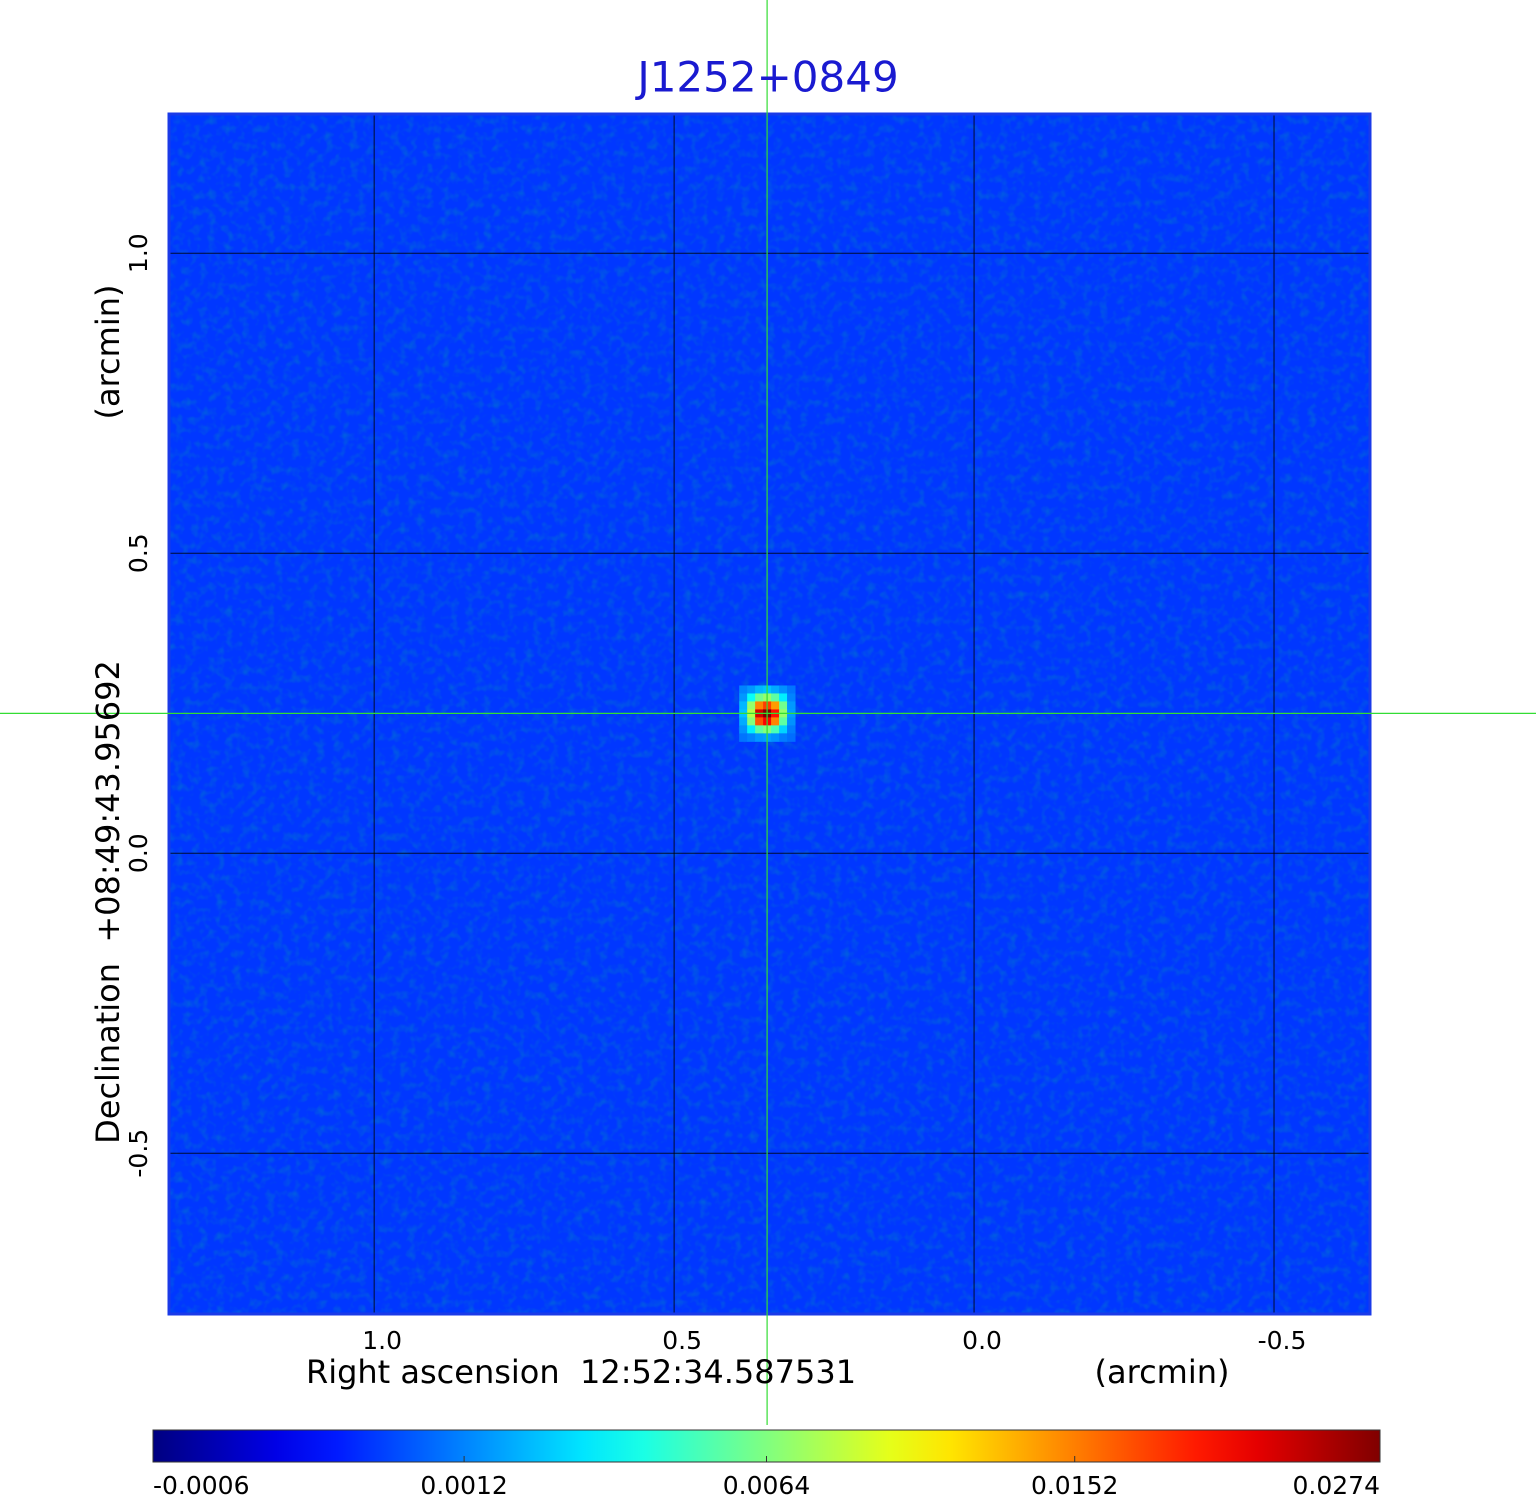  I want to click on y-tick-label: 1.0, so click(138, 253).